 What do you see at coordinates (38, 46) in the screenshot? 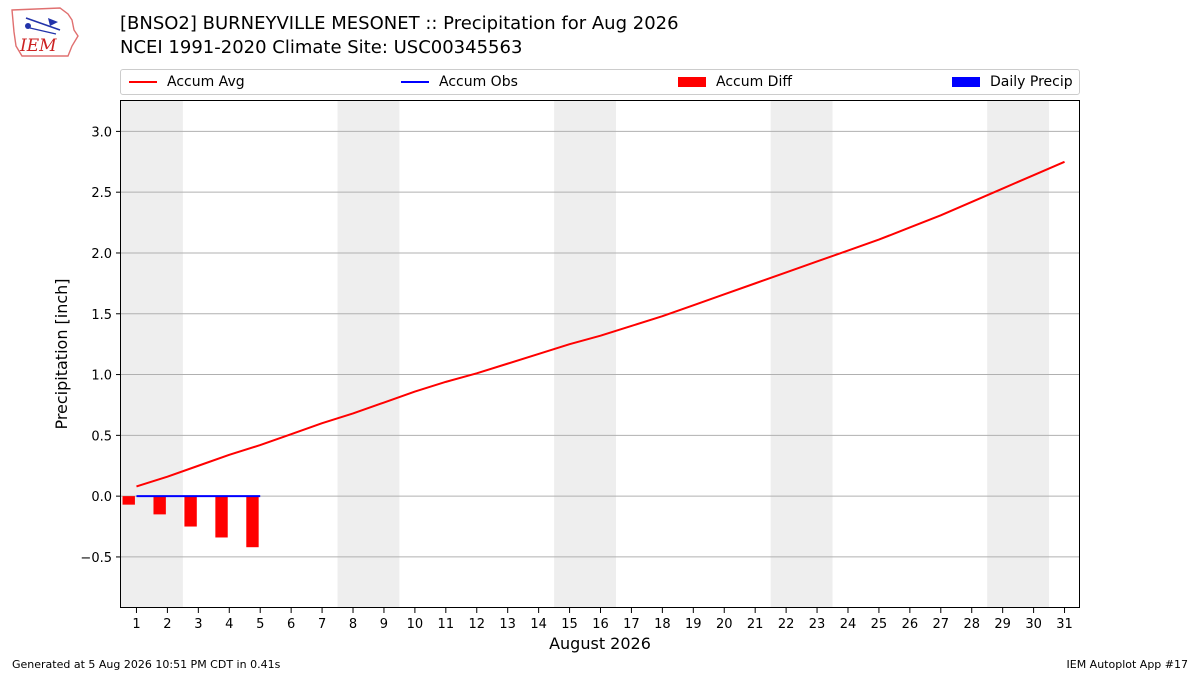
I see `logo-text: IEM` at bounding box center [38, 46].